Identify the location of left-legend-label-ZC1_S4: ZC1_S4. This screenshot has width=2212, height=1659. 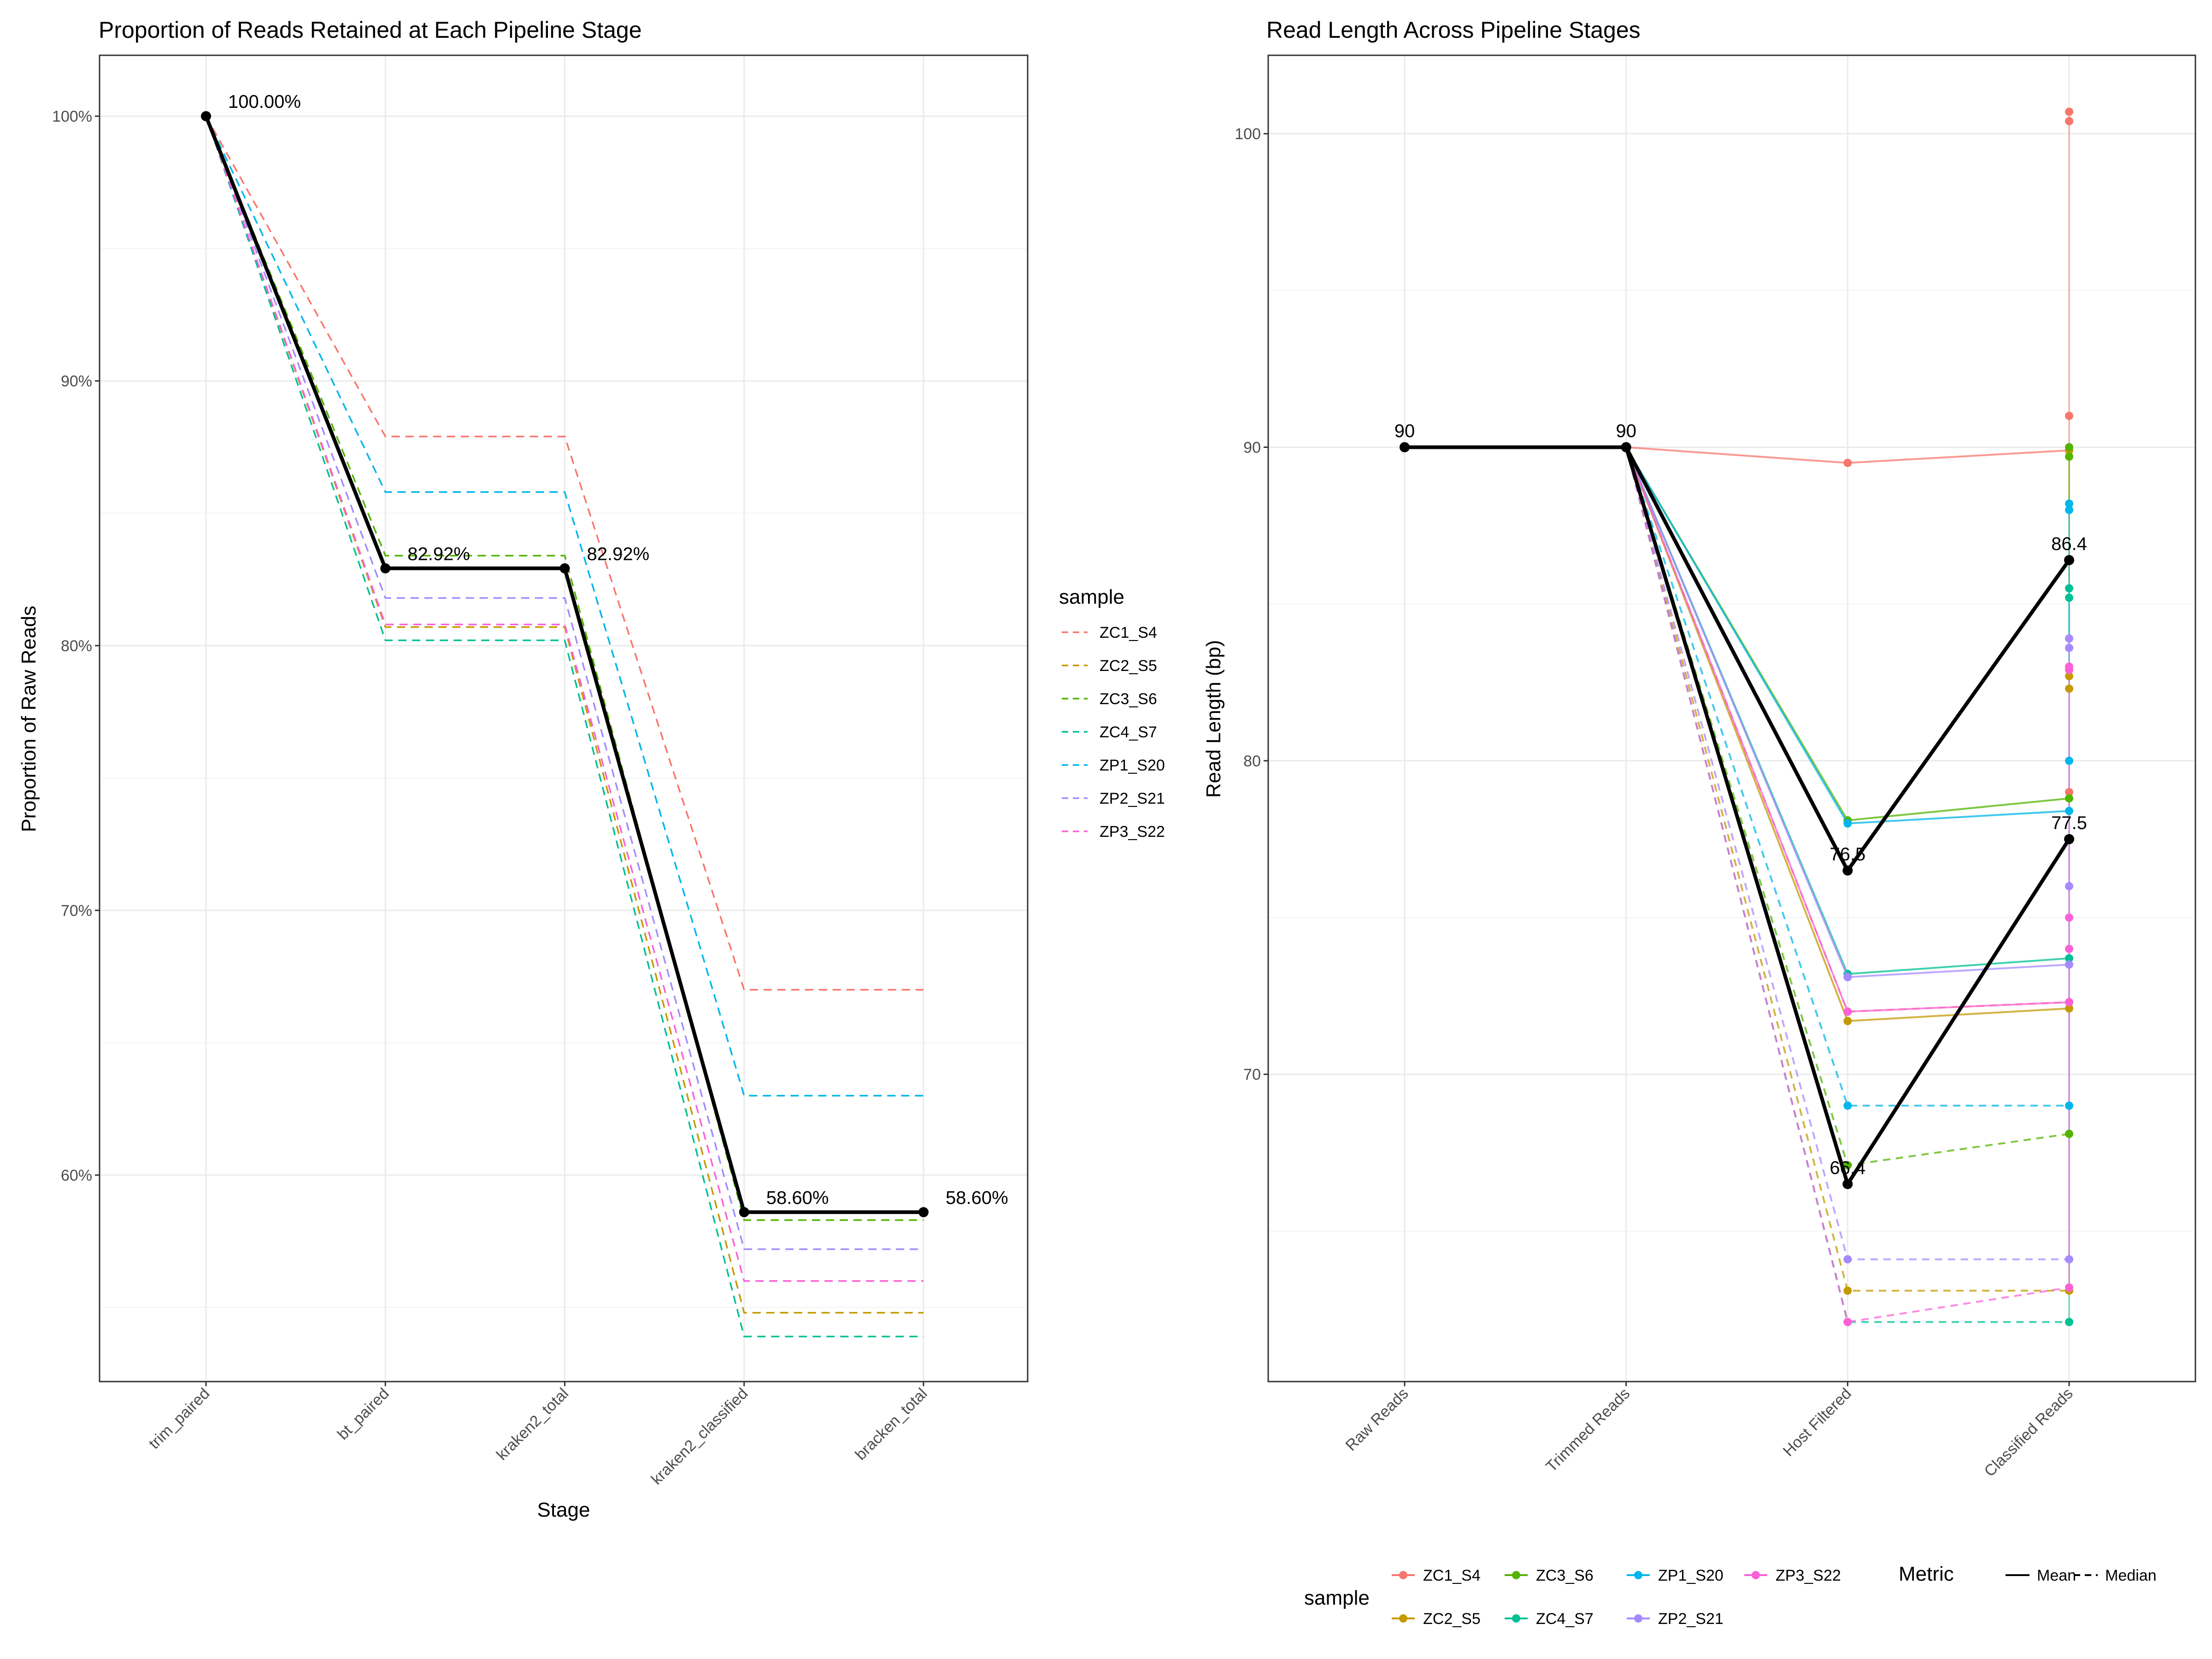
(1128, 632).